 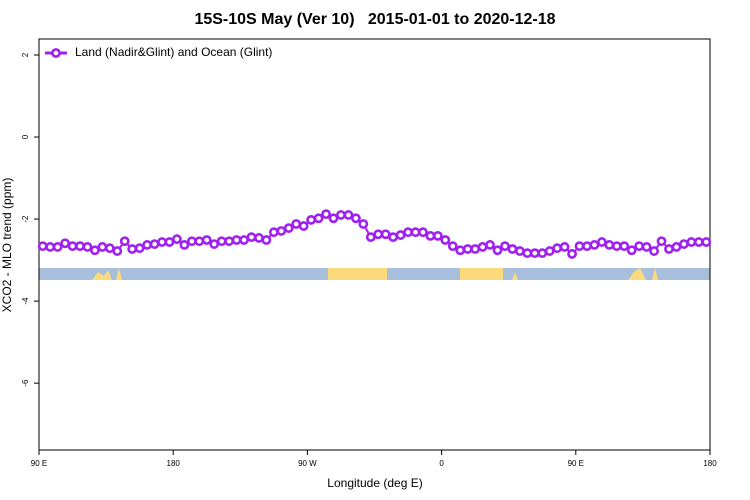 I want to click on y-tick-label: 0, so click(x=25, y=136).